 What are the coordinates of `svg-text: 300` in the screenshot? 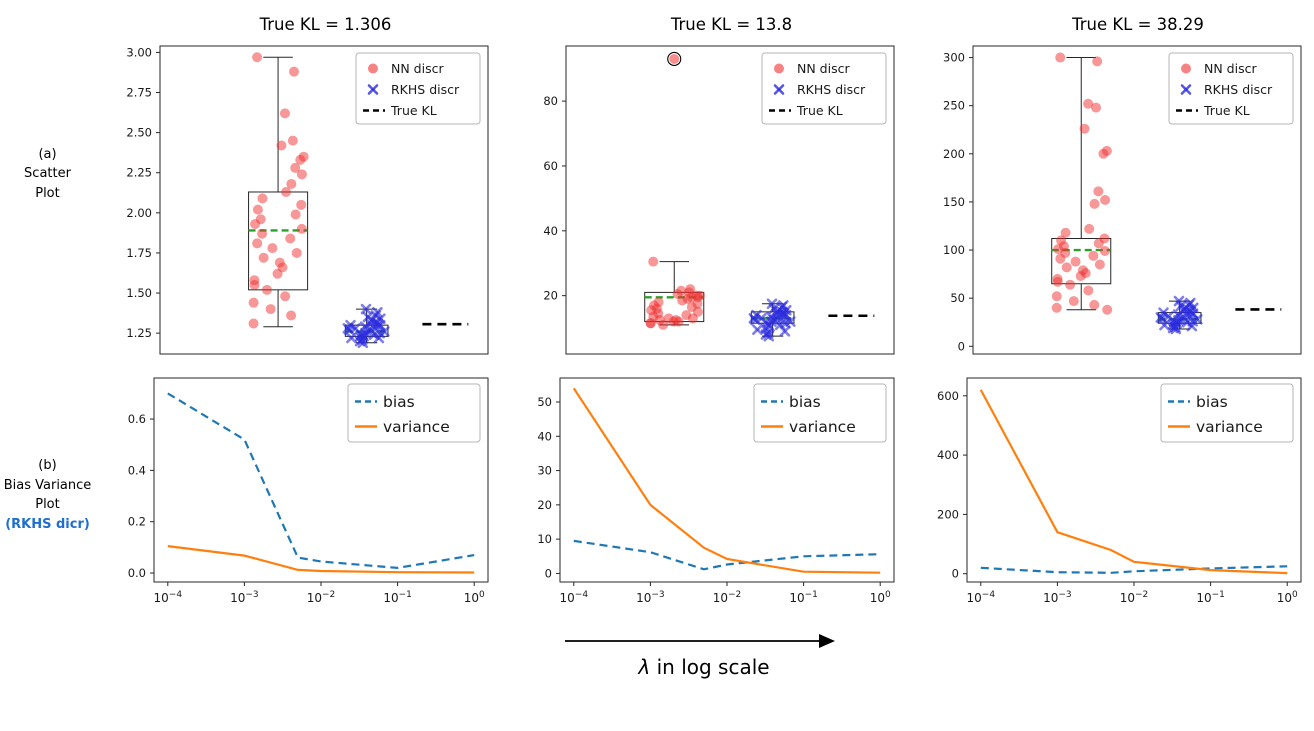 It's located at (954, 58).